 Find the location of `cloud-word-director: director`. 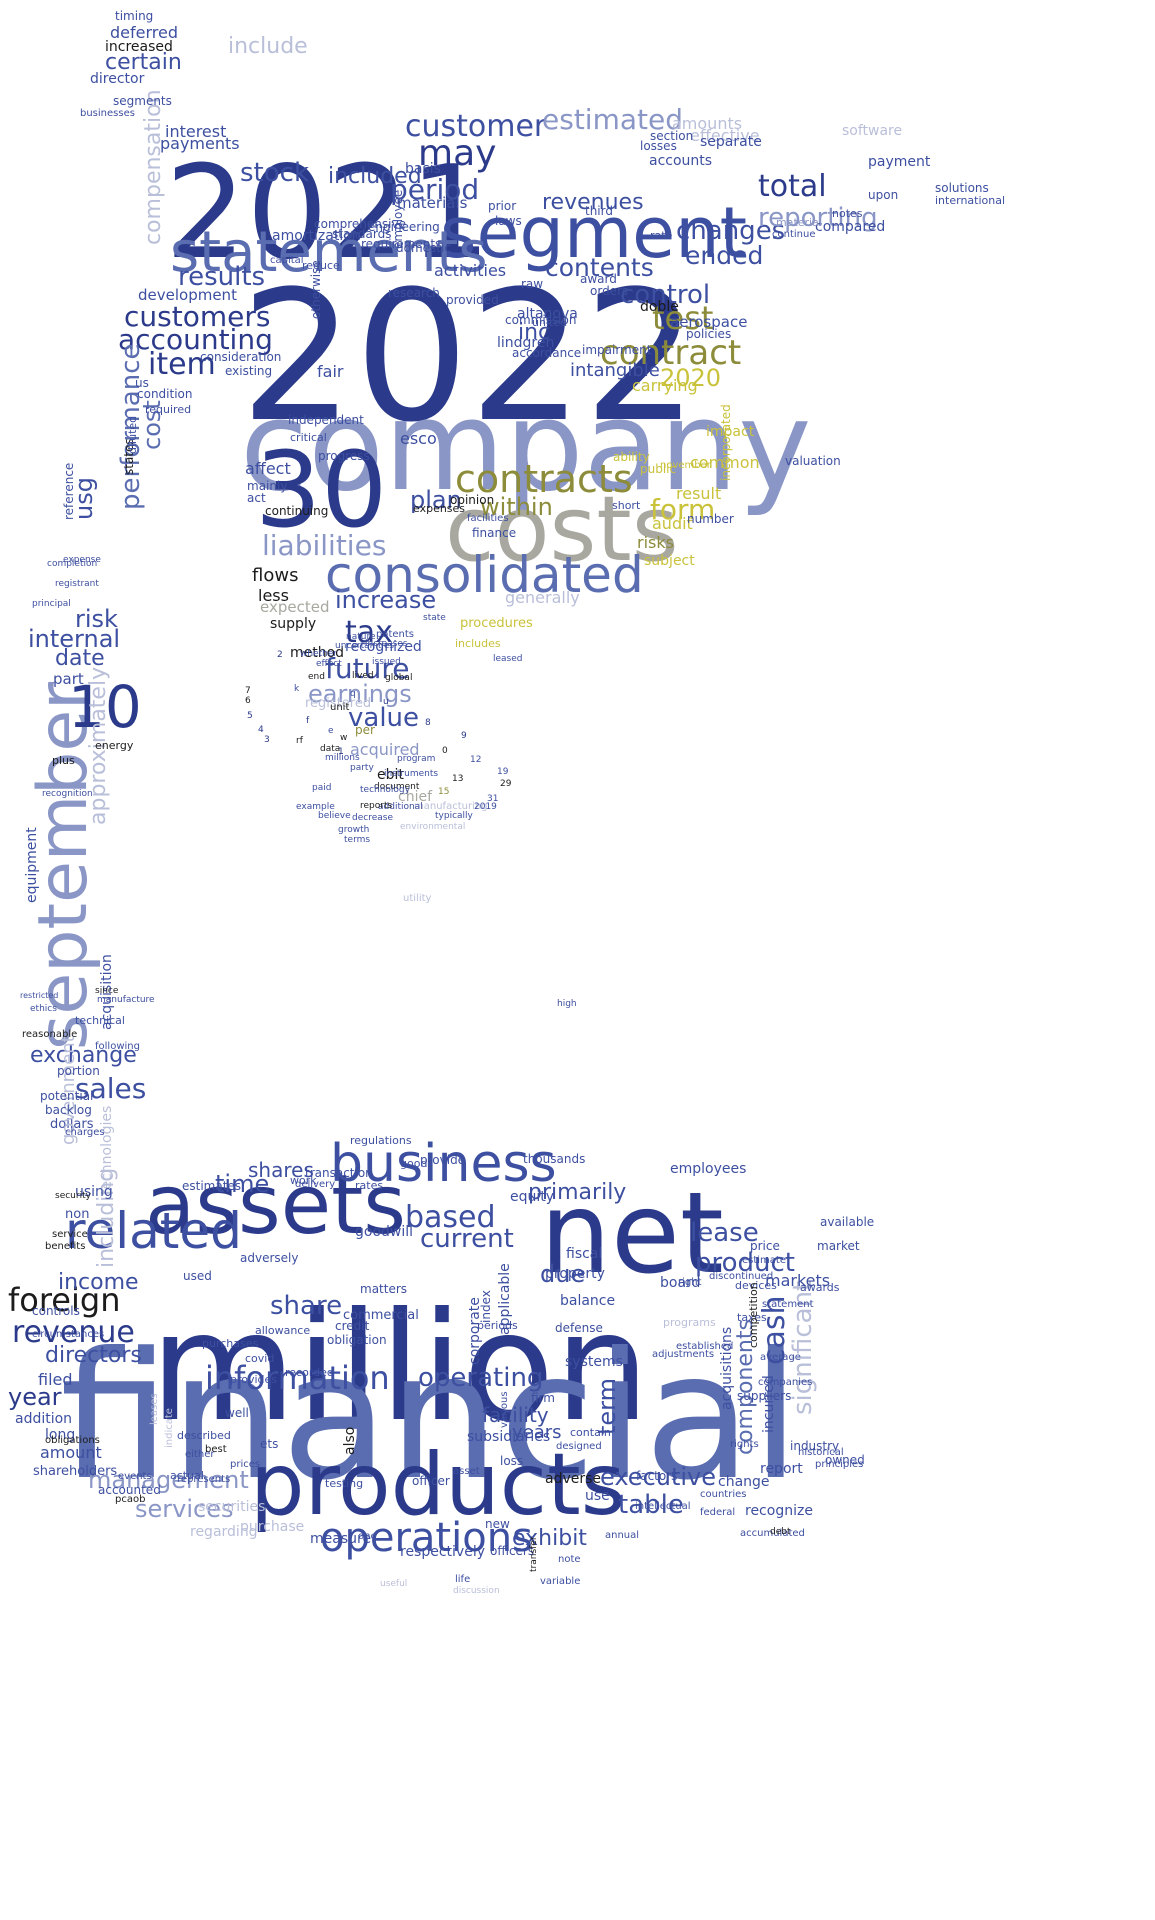

cloud-word-director: director is located at coordinates (117, 79).